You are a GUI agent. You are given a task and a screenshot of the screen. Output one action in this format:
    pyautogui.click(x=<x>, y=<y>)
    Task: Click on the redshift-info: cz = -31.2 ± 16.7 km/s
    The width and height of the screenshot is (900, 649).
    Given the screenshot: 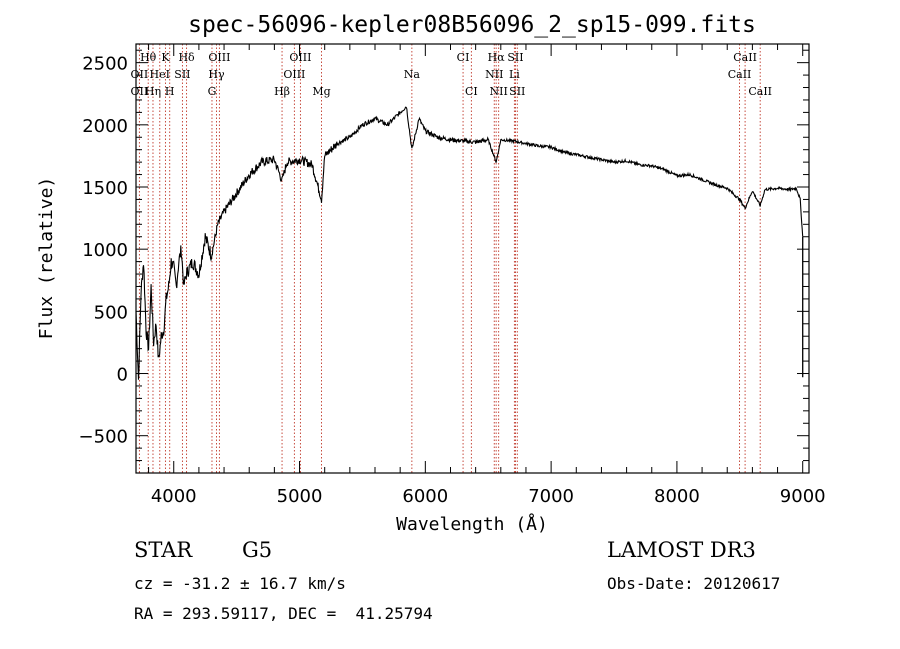 What is the action you would take?
    pyautogui.click(x=240, y=583)
    